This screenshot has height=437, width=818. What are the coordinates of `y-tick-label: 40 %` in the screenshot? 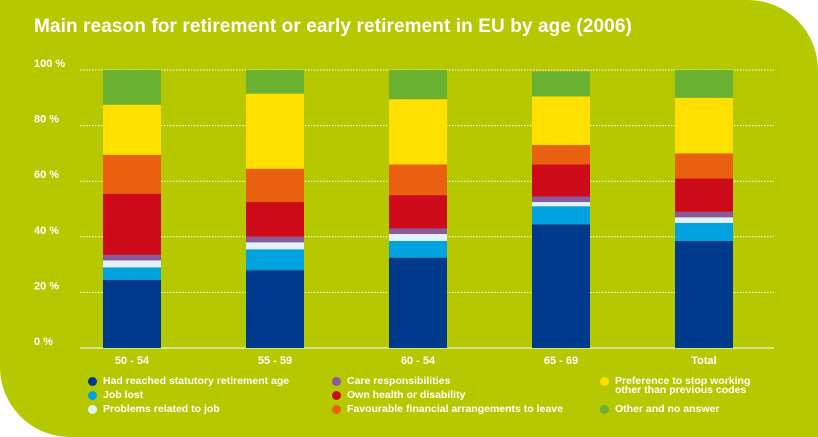 It's located at (46, 231).